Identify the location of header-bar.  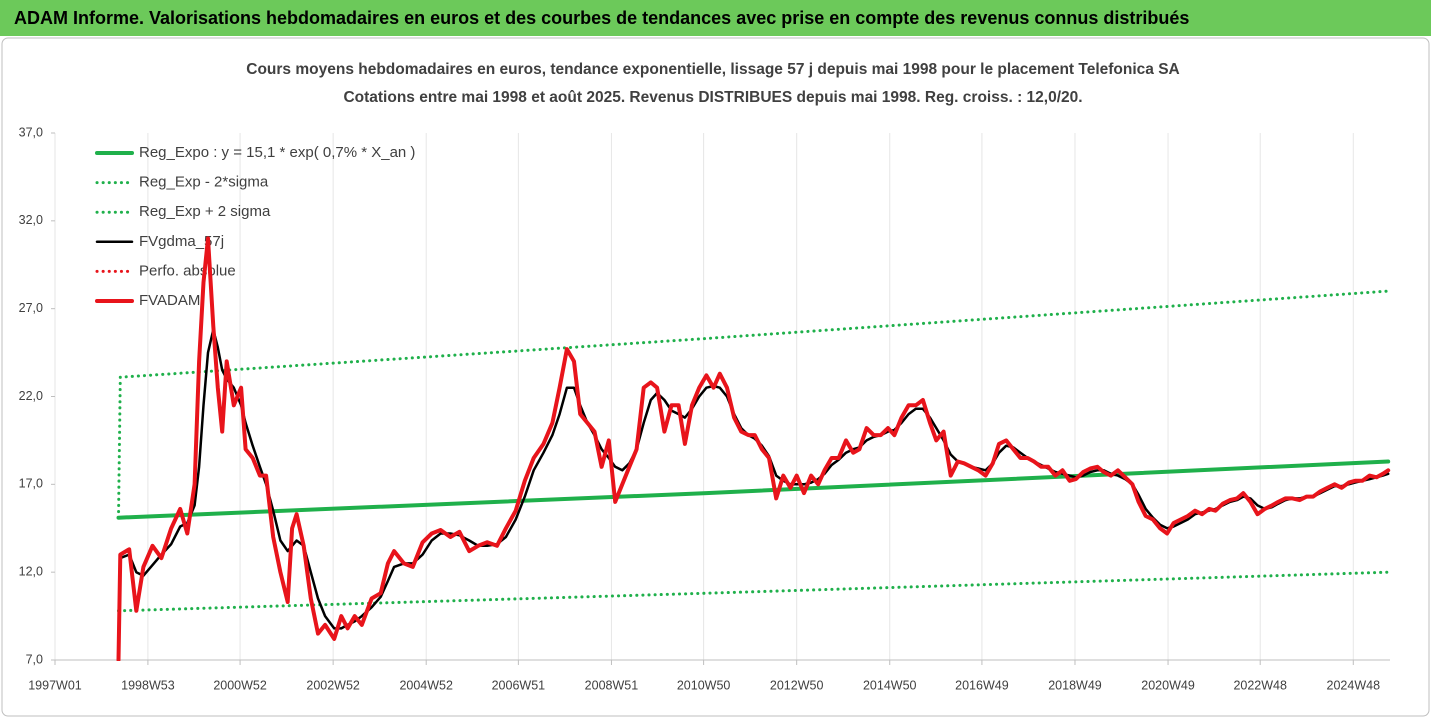
(715, 18).